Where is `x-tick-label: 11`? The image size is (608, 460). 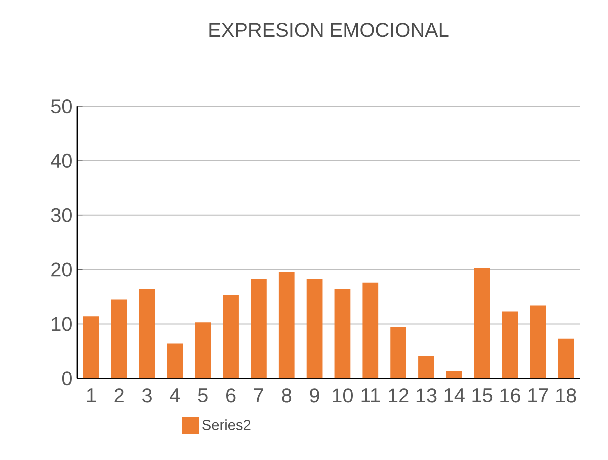
x-tick-label: 11 is located at coordinates (371, 395).